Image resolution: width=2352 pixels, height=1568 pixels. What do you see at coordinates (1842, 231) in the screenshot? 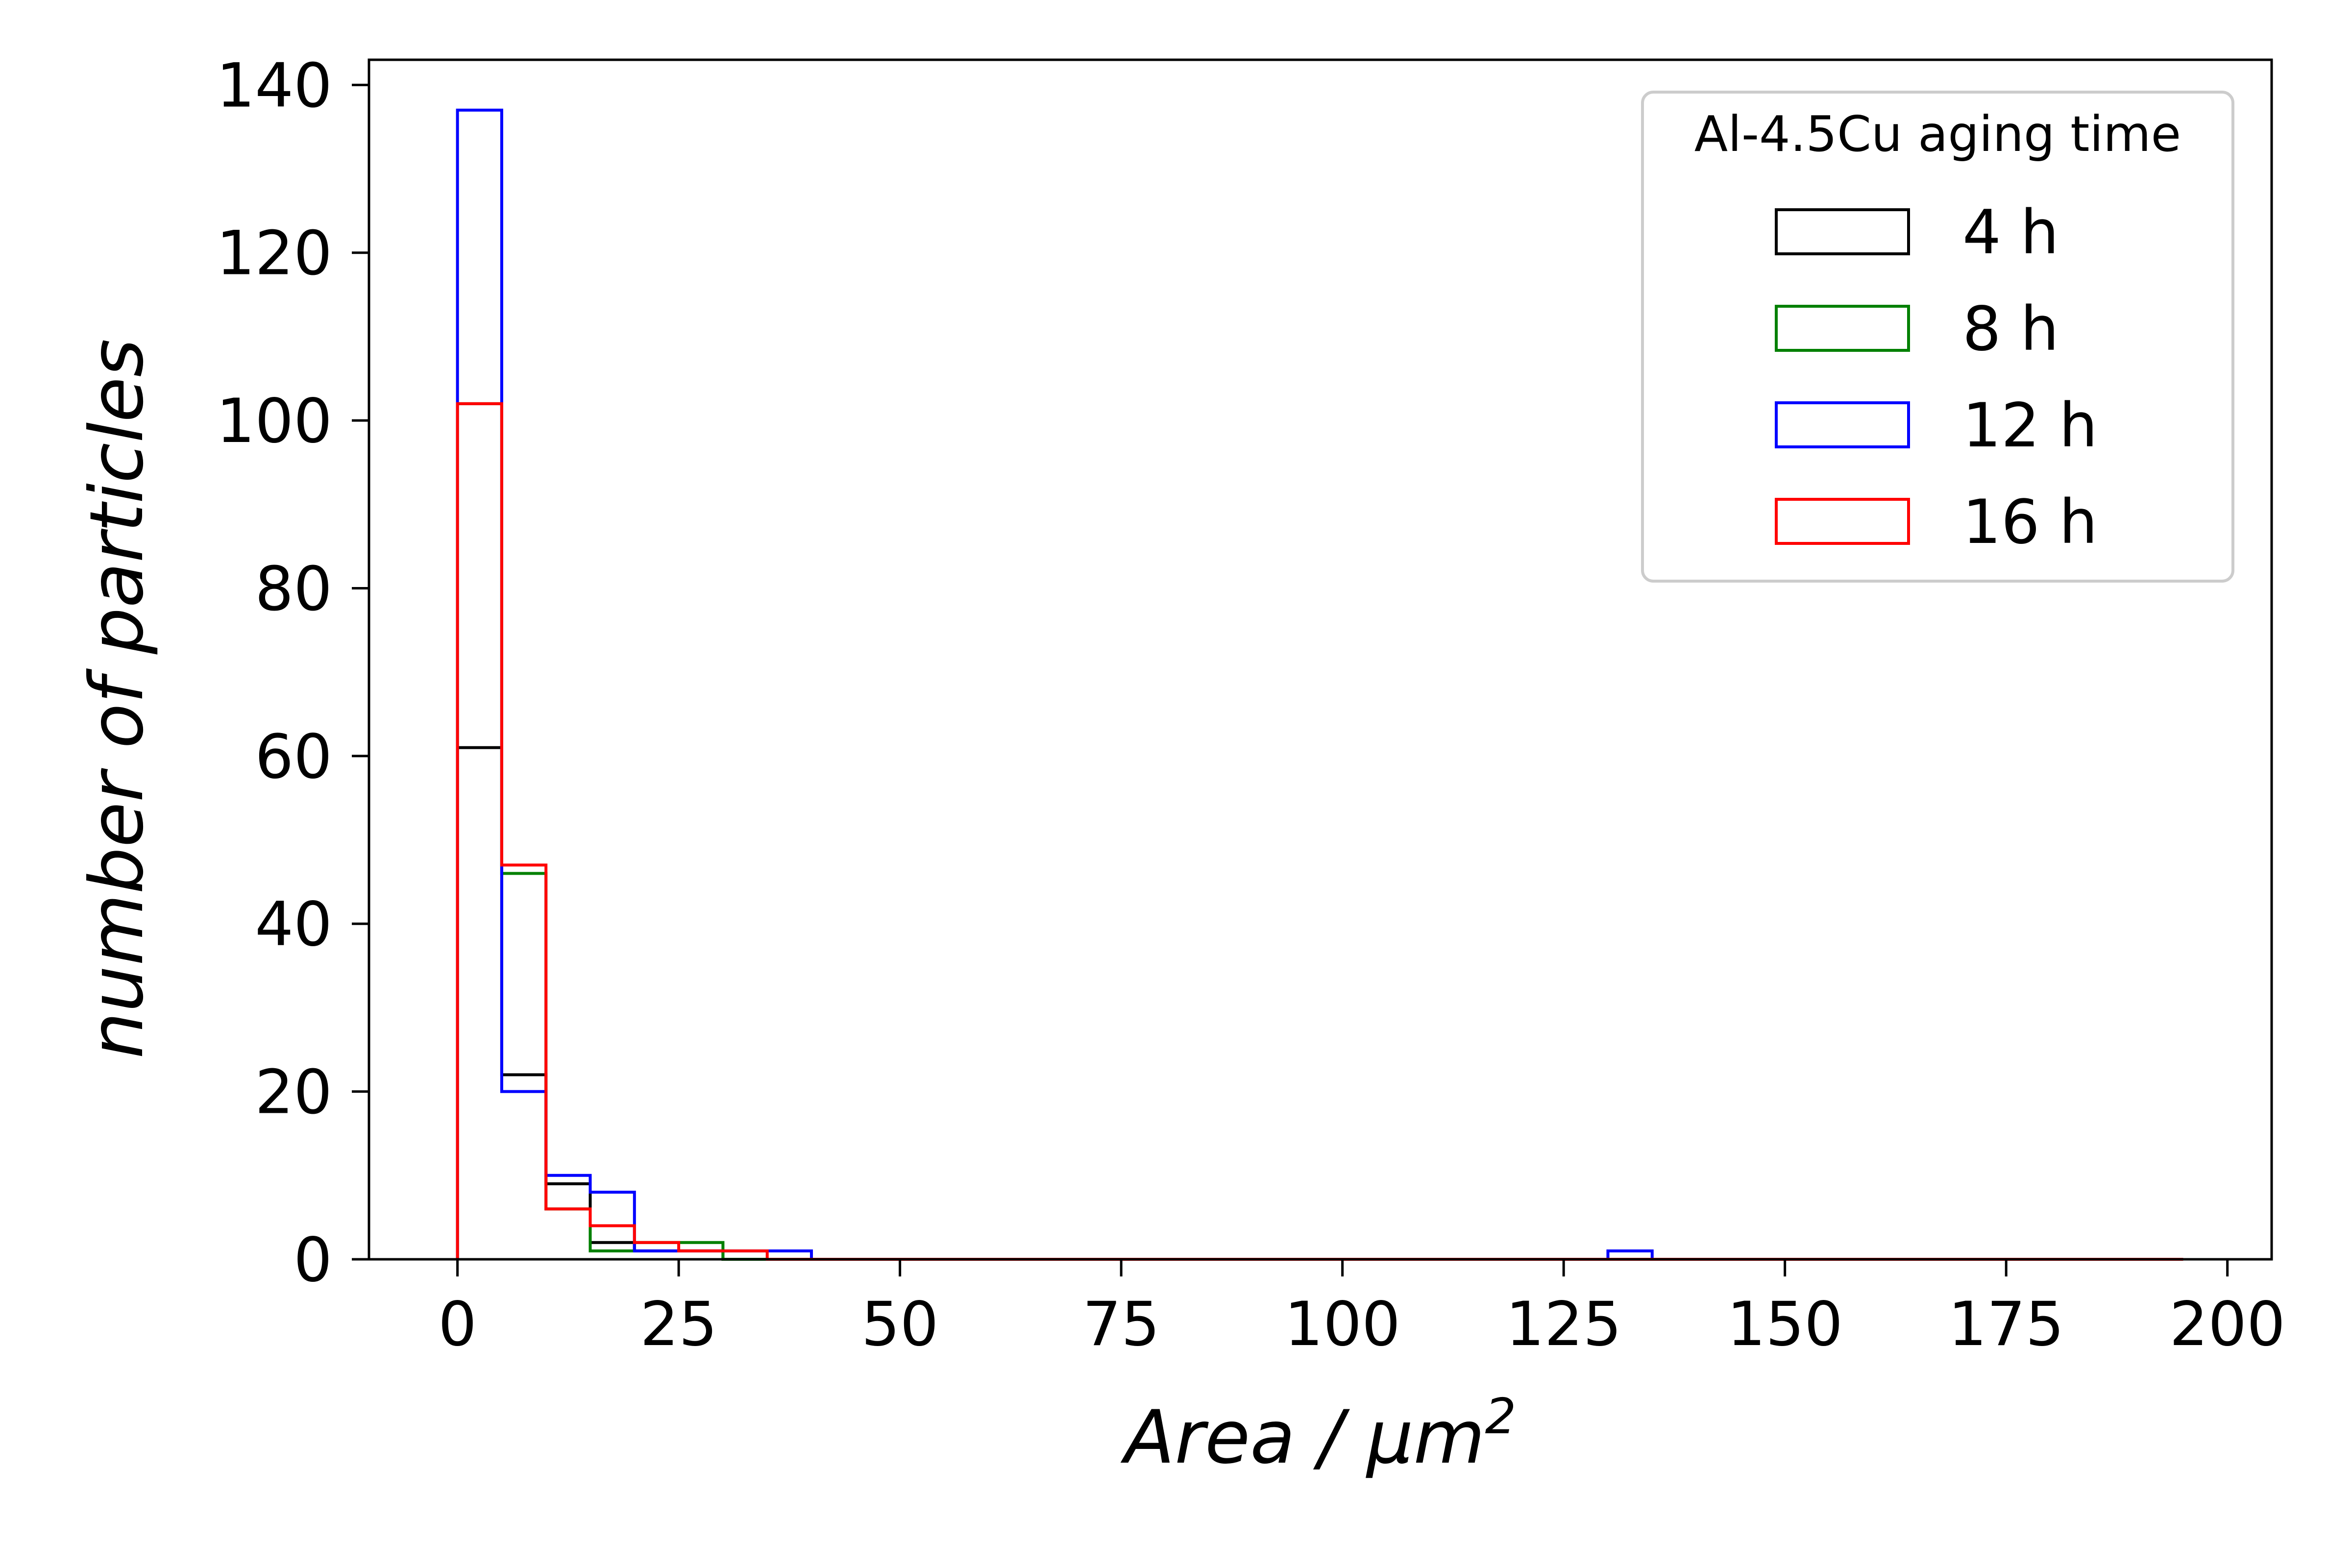
I see `legend-swatch-4h` at bounding box center [1842, 231].